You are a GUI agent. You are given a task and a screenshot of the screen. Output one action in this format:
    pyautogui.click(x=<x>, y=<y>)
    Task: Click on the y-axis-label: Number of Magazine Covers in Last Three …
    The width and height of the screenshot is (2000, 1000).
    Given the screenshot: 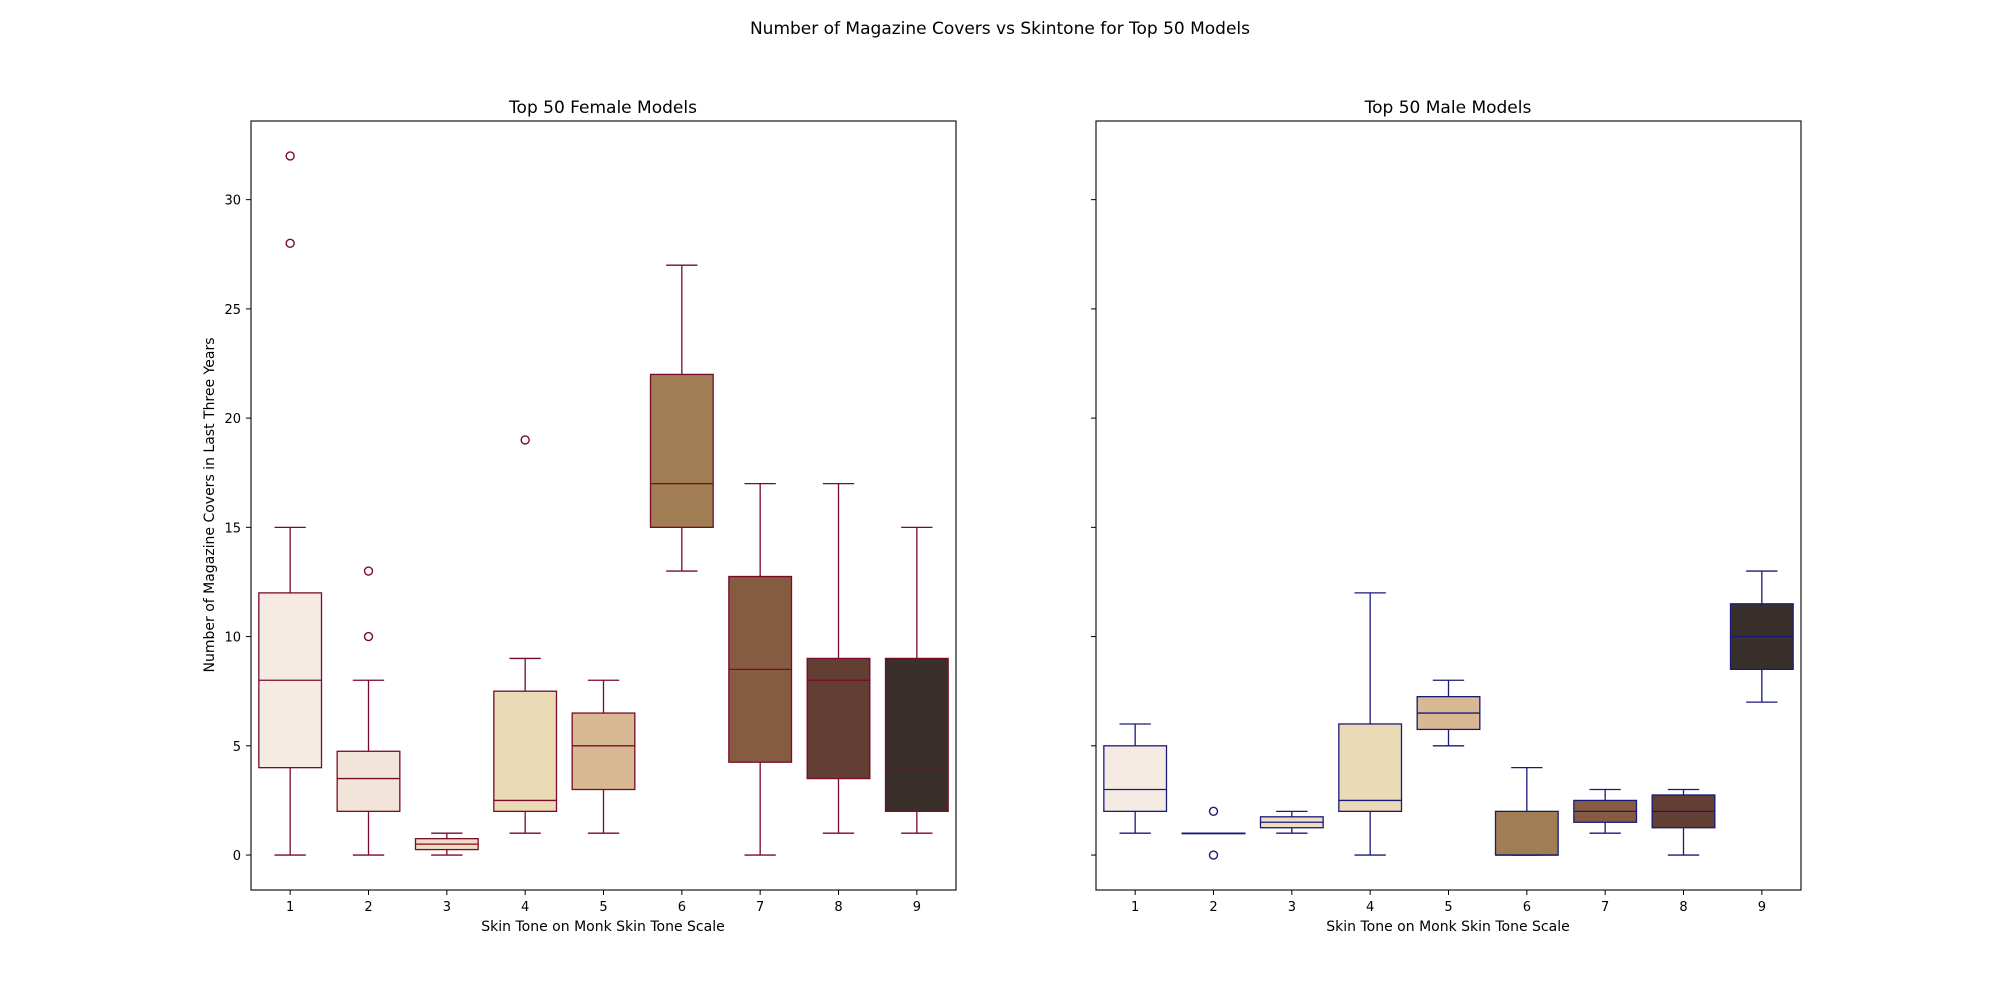 What is the action you would take?
    pyautogui.click(x=210, y=505)
    